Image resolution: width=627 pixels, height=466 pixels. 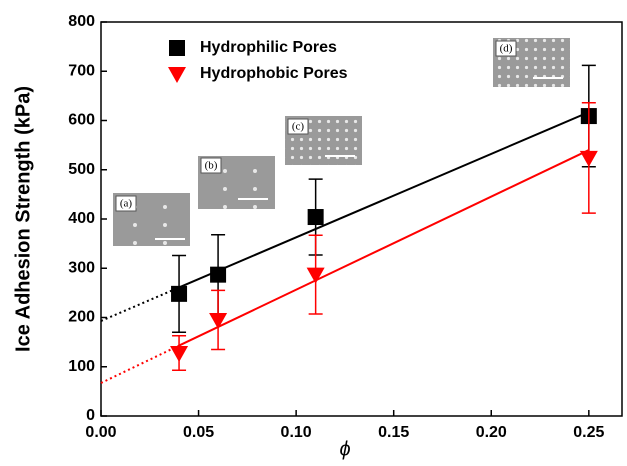 What do you see at coordinates (81, 21) in the screenshot?
I see `y-tick-label: 800` at bounding box center [81, 21].